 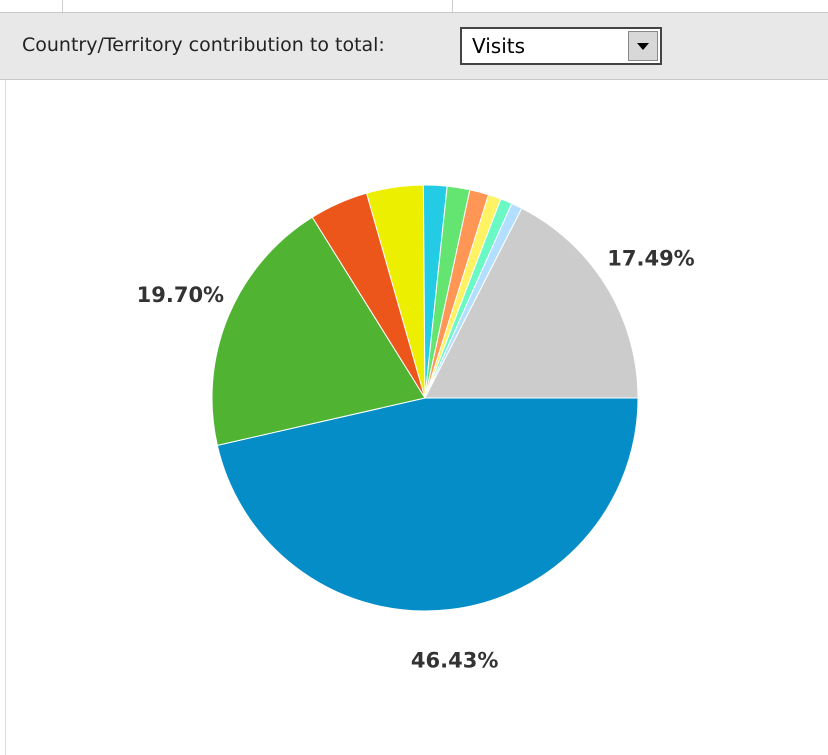 What do you see at coordinates (203, 45) in the screenshot?
I see `toolbar-label: Country/Territory contribution to total:` at bounding box center [203, 45].